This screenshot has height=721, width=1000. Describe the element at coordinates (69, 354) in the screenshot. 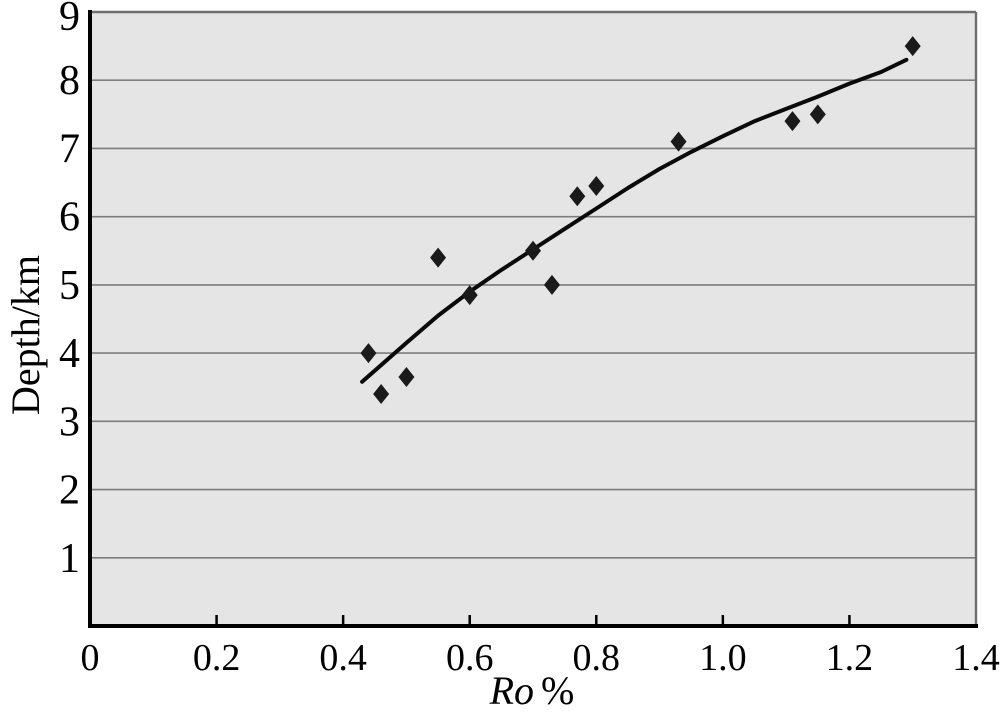

I see `y-tick-label-4: 4` at that location.